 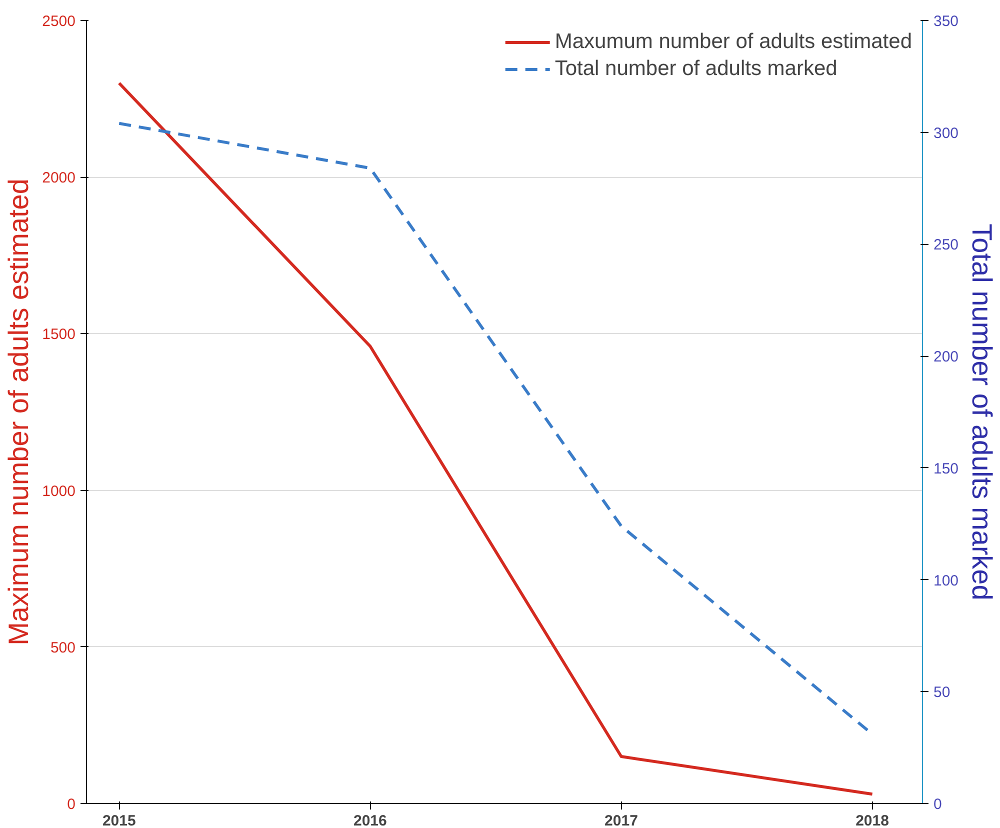 I want to click on x-tick-label: 2017, so click(x=621, y=820).